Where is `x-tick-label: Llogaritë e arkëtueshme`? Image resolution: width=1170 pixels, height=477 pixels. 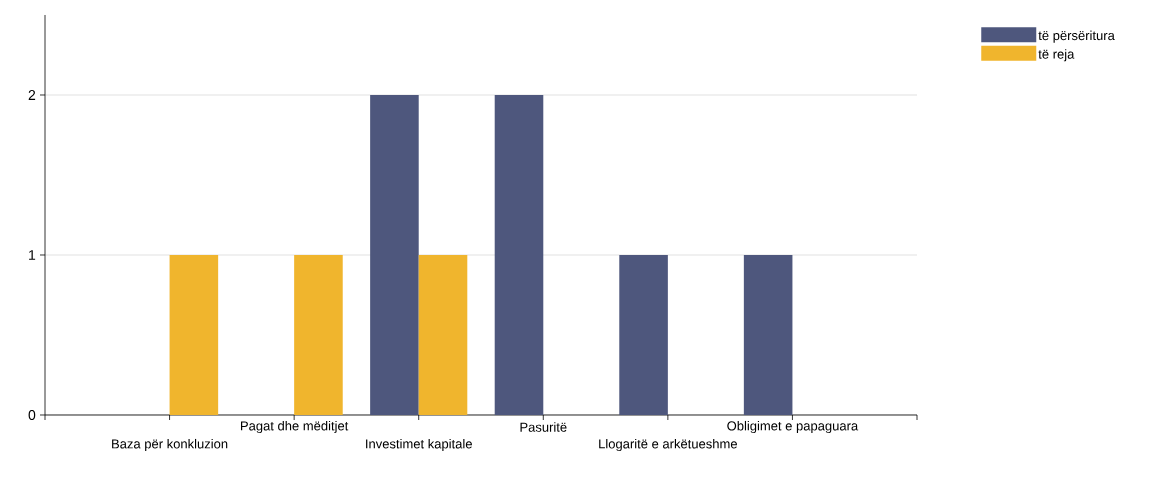
x-tick-label: Llogaritë e arkëtueshme is located at coordinates (668, 445).